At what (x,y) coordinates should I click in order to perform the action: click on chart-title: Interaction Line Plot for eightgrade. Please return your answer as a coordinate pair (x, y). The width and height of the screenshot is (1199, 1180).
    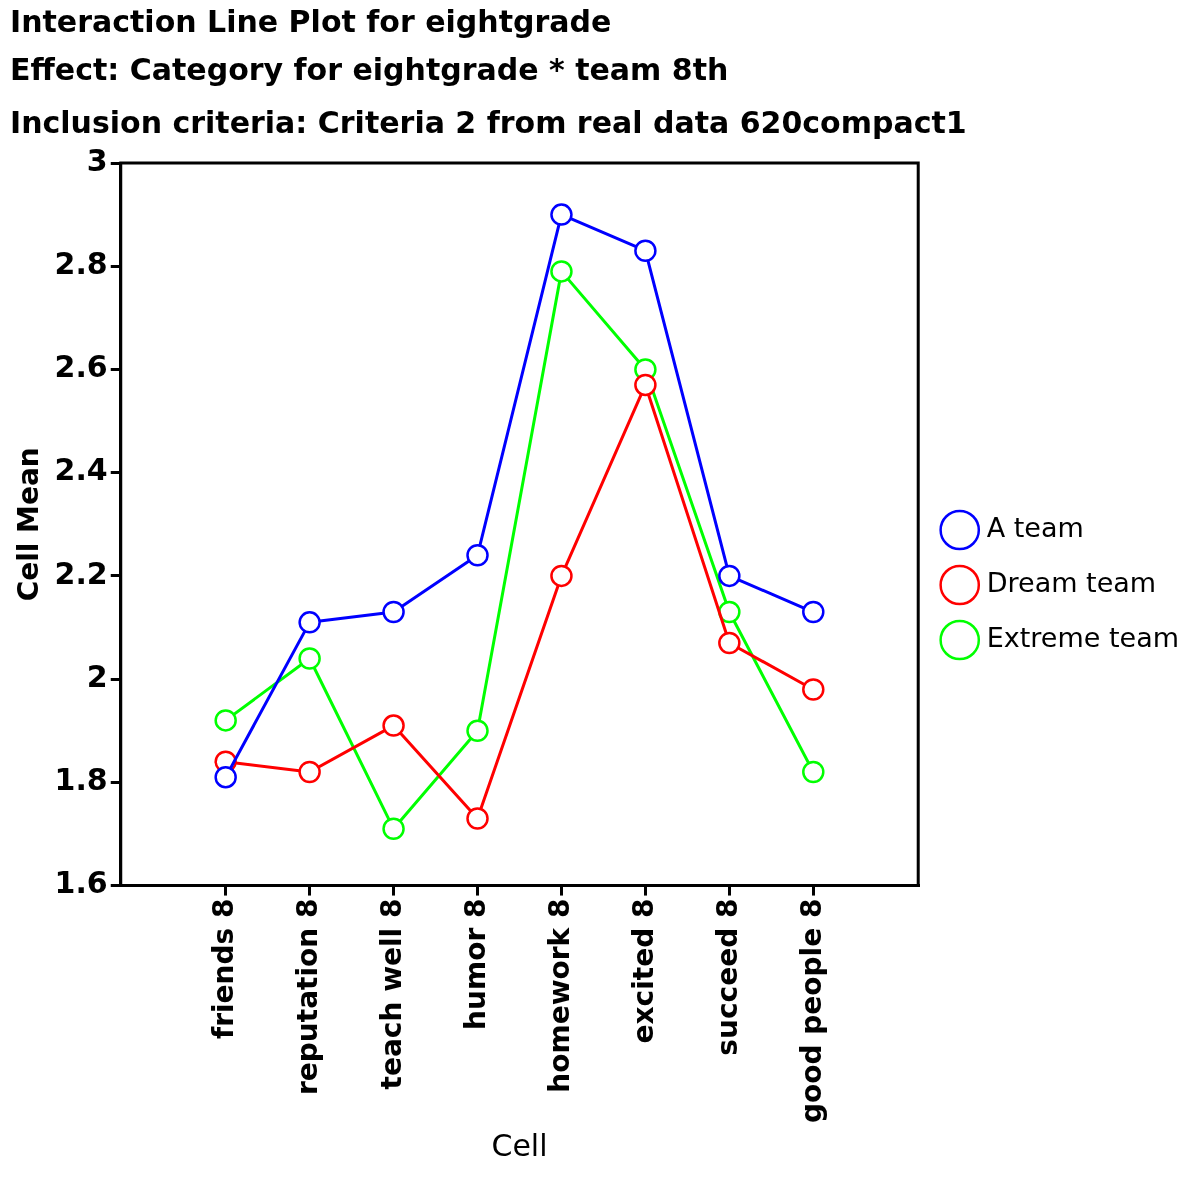
    Looking at the image, I should click on (311, 21).